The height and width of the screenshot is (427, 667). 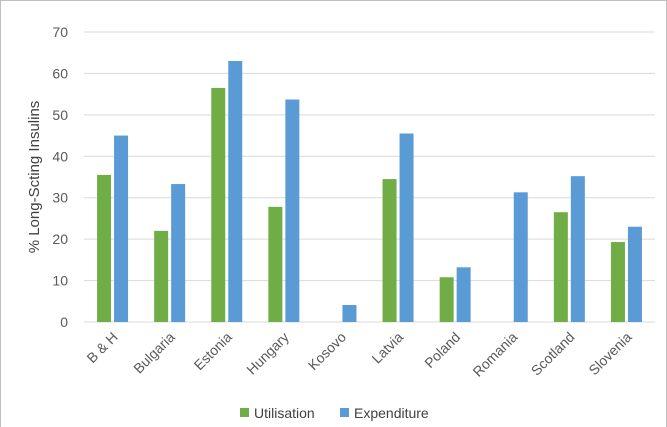 What do you see at coordinates (494, 354) in the screenshot?
I see `x-tick-label: Romania` at bounding box center [494, 354].